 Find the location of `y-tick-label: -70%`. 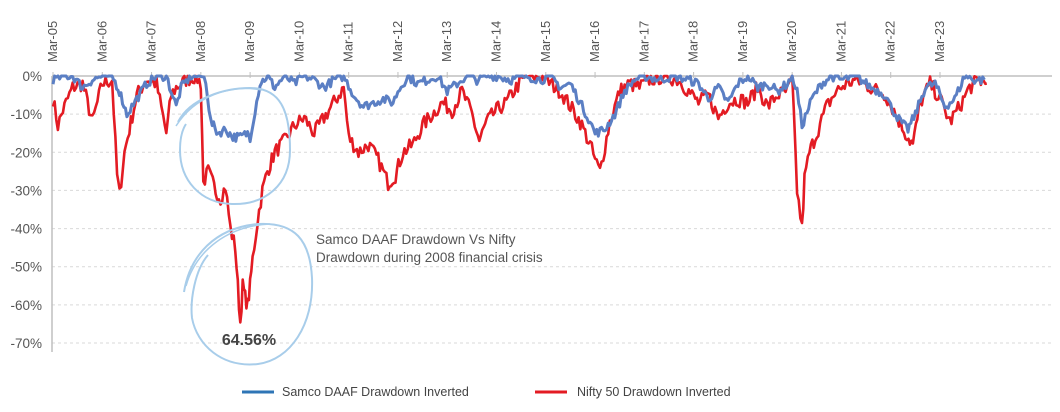

y-tick-label: -70% is located at coordinates (26, 343).